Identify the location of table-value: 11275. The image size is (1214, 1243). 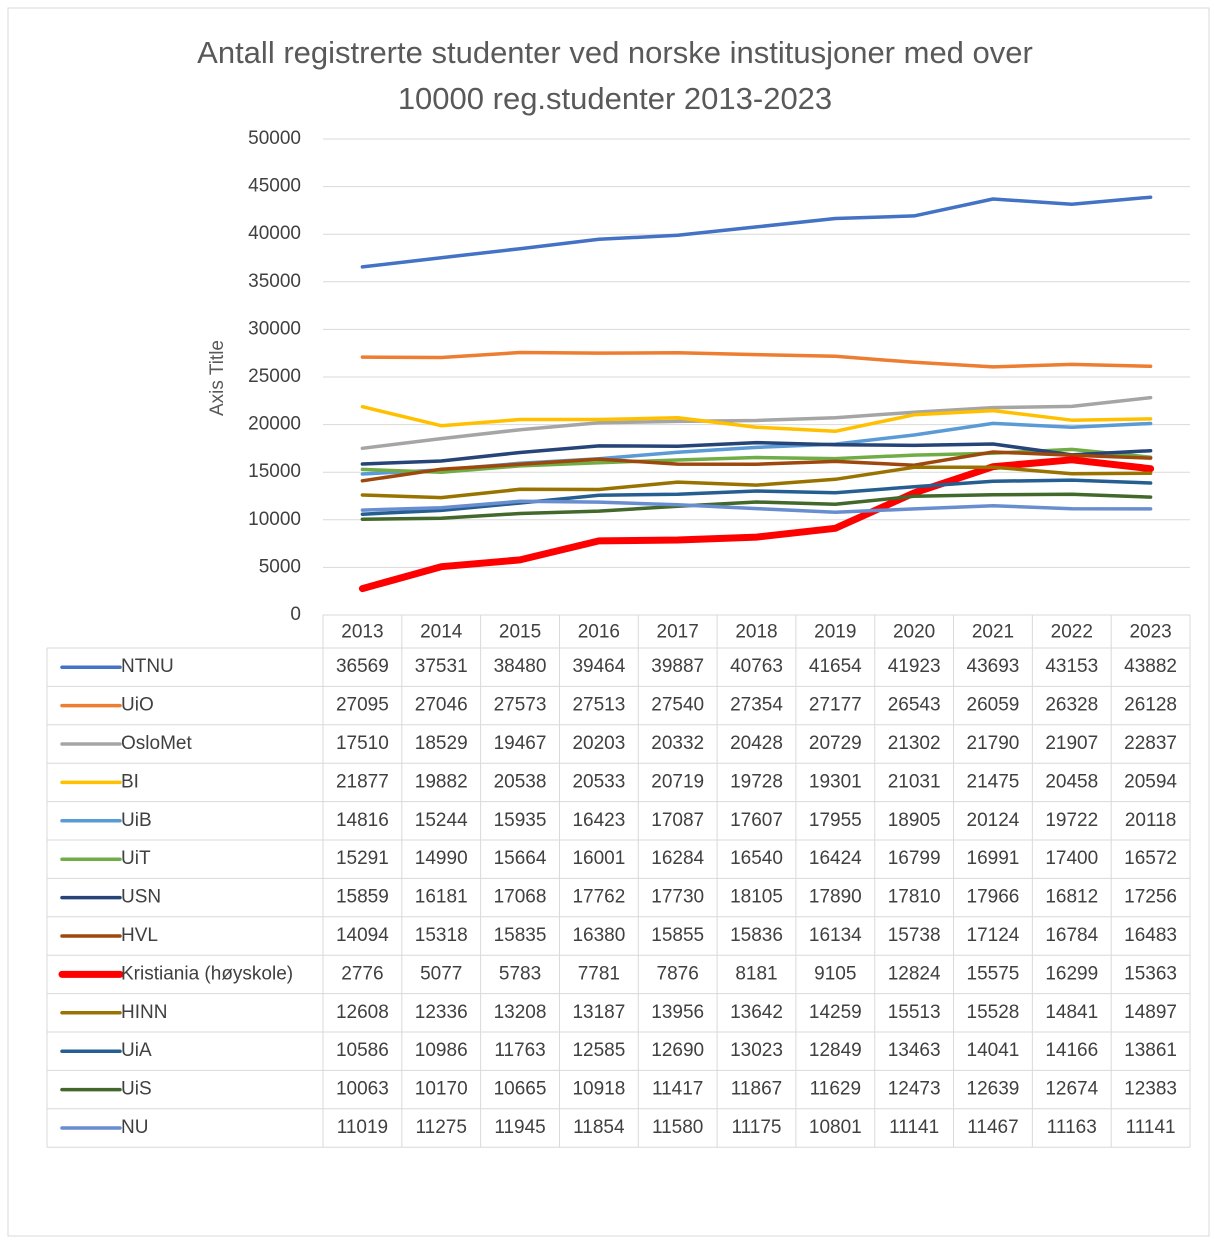
(441, 1127).